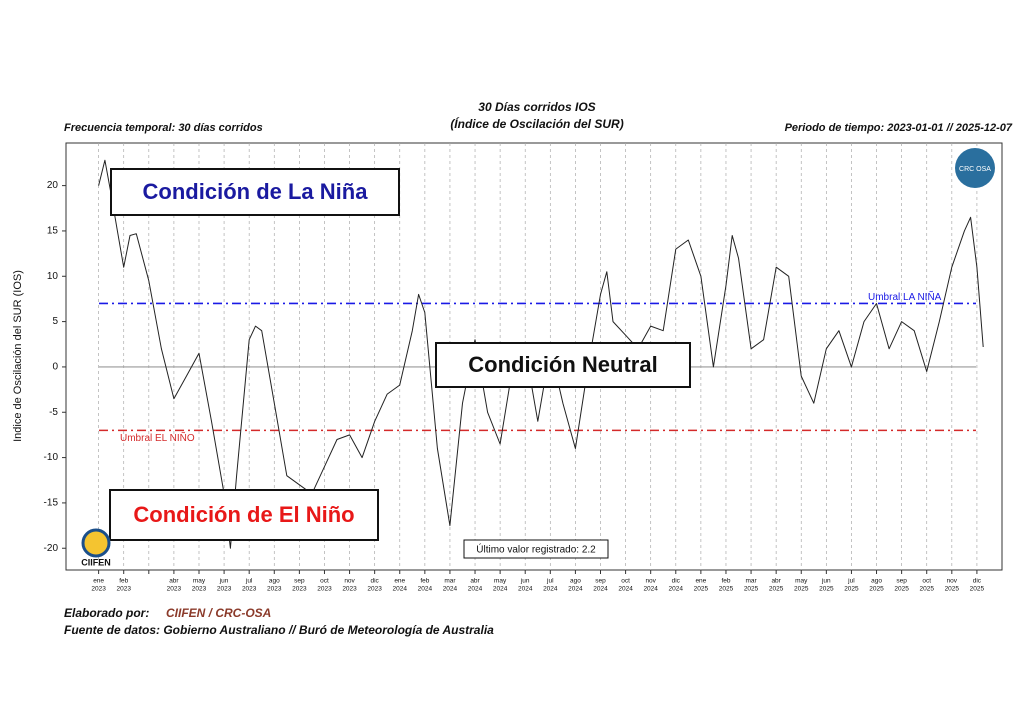 The height and width of the screenshot is (720, 1024). I want to click on y-tick-label: 15, so click(53, 231).